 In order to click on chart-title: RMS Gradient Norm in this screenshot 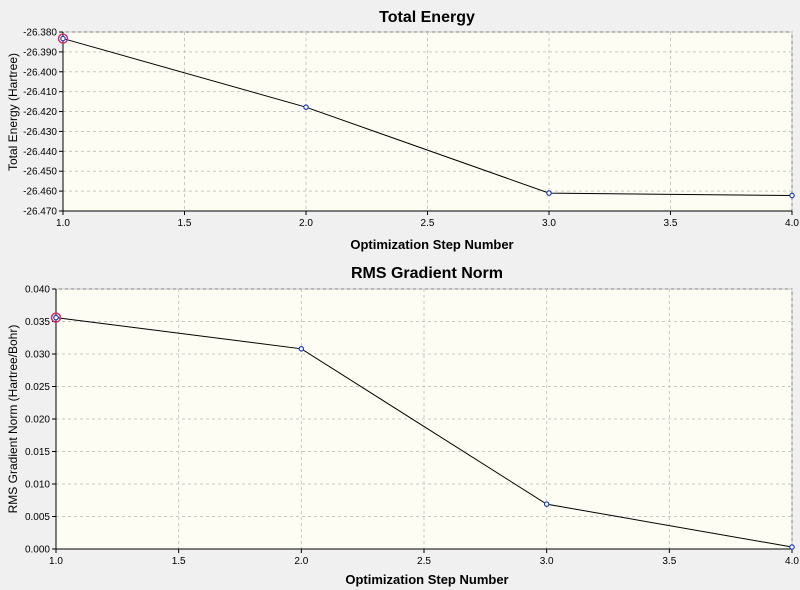, I will do `click(427, 273)`.